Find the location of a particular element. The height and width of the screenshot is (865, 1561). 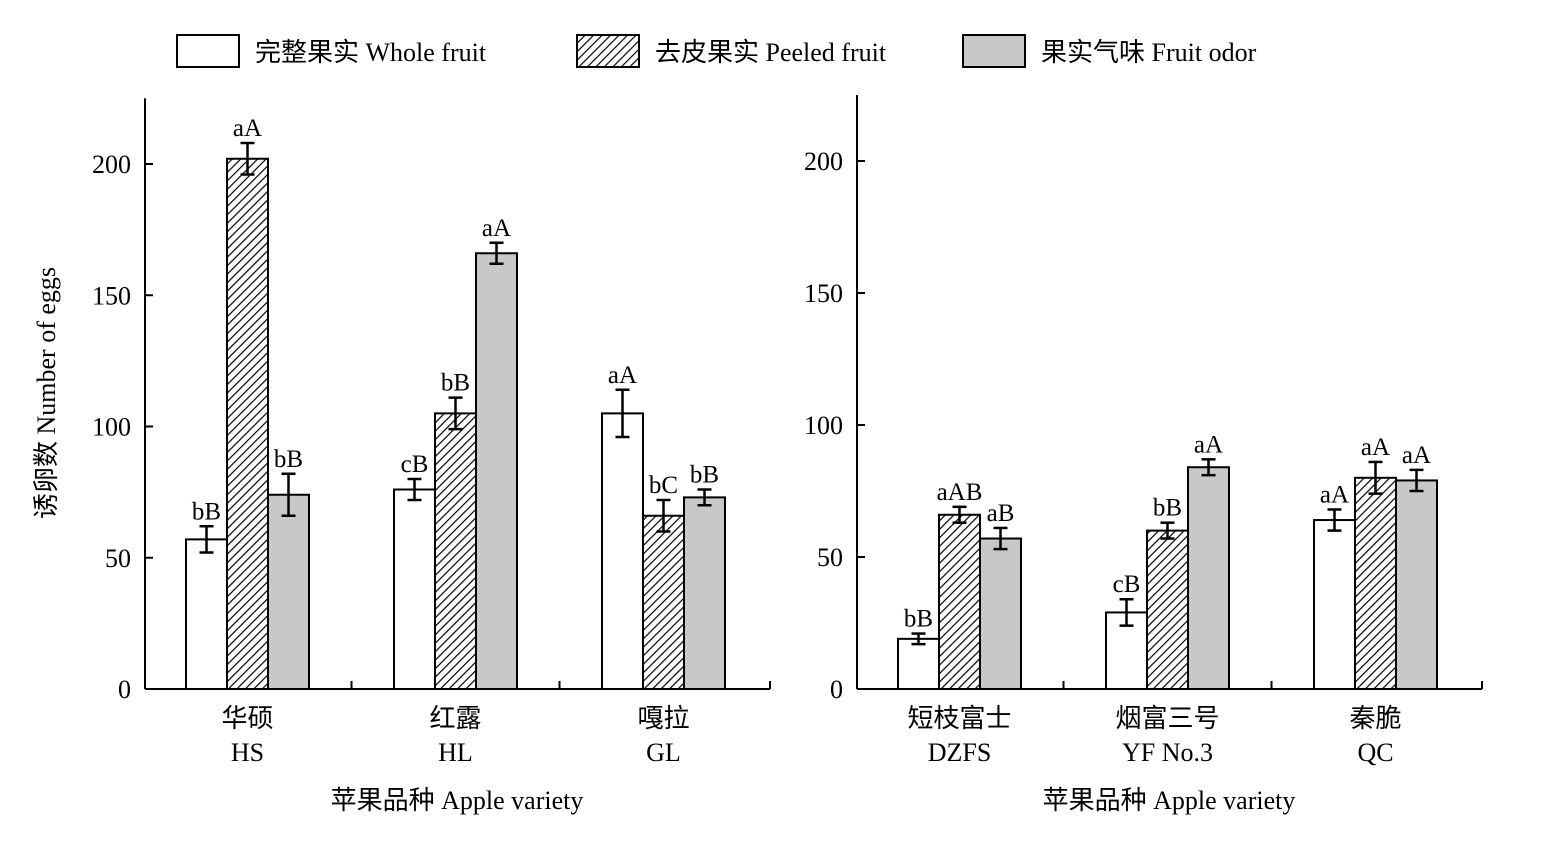

x-tick-label-cn: 烟富三号 is located at coordinates (1167, 718).